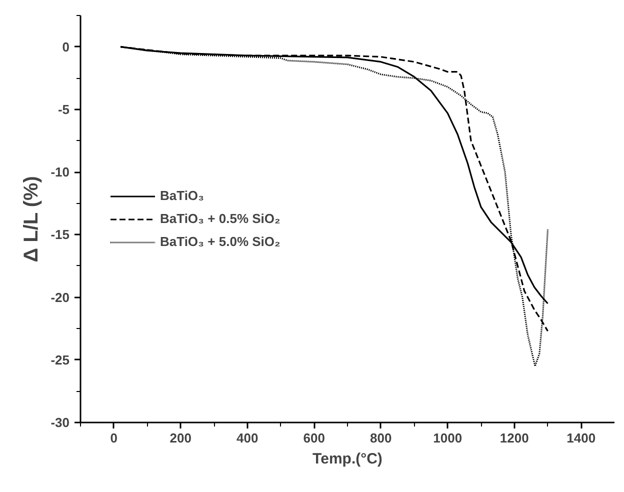  I want to click on x-axis-title: Temp.(°C), so click(347, 459).